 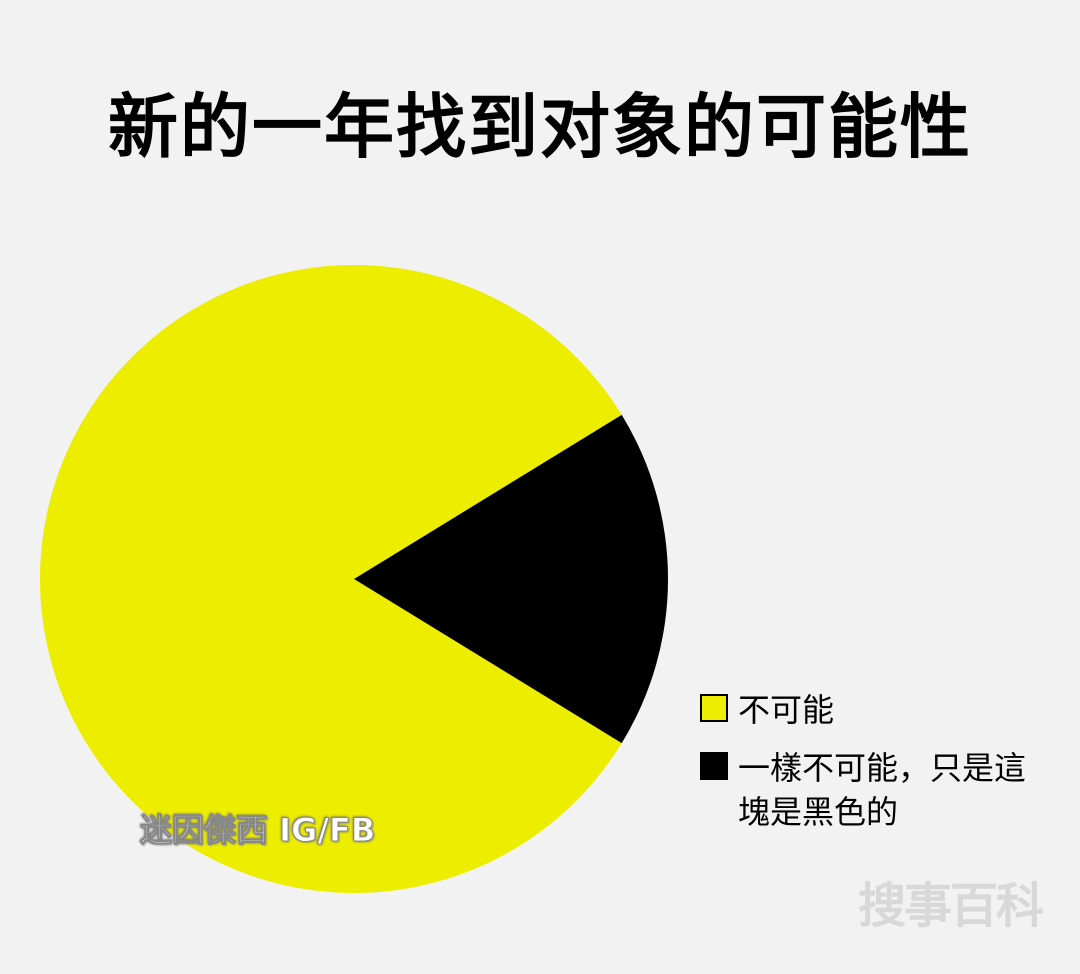 What do you see at coordinates (950, 906) in the screenshot?
I see `site-watermark-logo: 搜事百科` at bounding box center [950, 906].